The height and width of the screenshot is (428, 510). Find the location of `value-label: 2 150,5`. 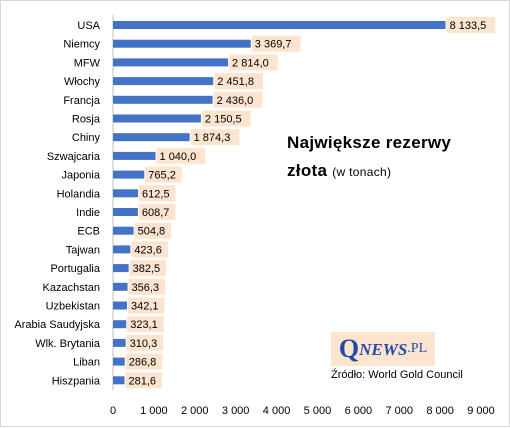

value-label: 2 150,5 is located at coordinates (223, 120).